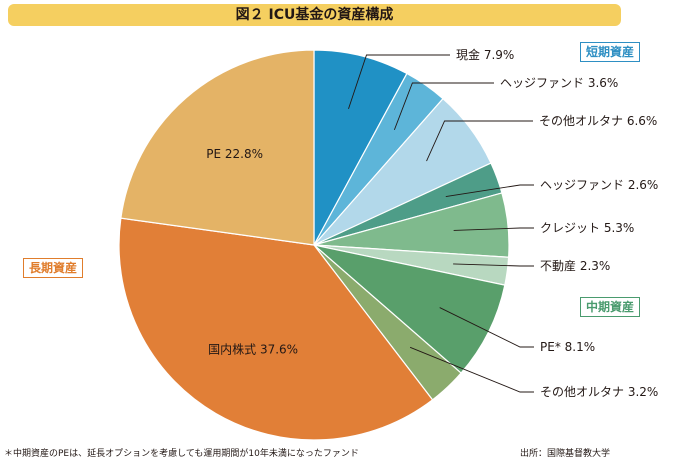 The width and height of the screenshot is (683, 466). What do you see at coordinates (599, 392) in the screenshot?
I see `slice-label: その他オルタナ 3.2%` at bounding box center [599, 392].